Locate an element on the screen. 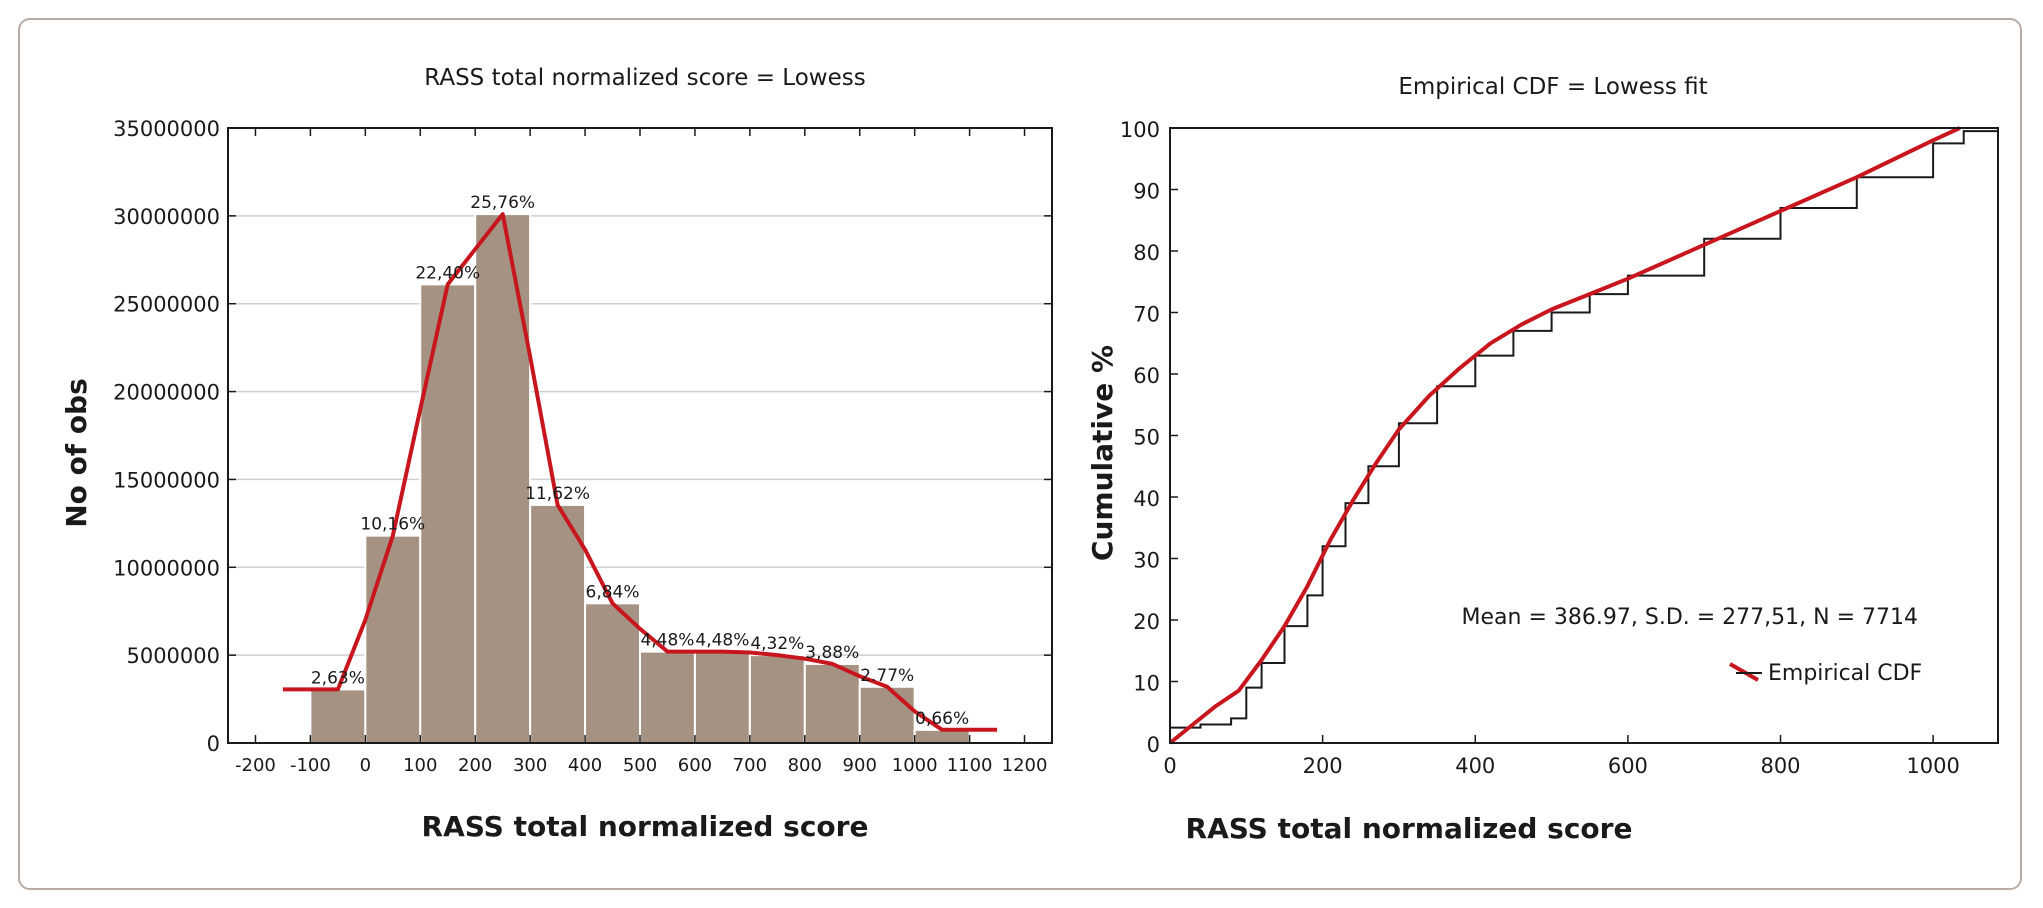 The height and width of the screenshot is (908, 2043). cdf-x-axis-label: RASS total normalized score is located at coordinates (1409, 828).